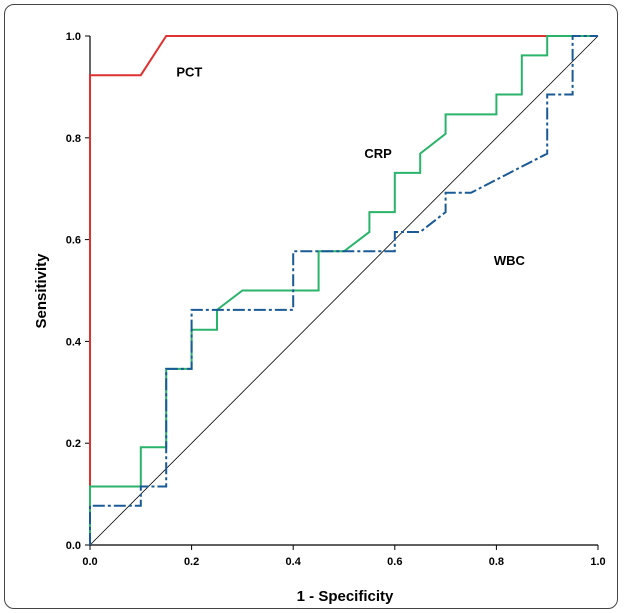  I want to click on x-tick-label: 0.2, so click(191, 562).